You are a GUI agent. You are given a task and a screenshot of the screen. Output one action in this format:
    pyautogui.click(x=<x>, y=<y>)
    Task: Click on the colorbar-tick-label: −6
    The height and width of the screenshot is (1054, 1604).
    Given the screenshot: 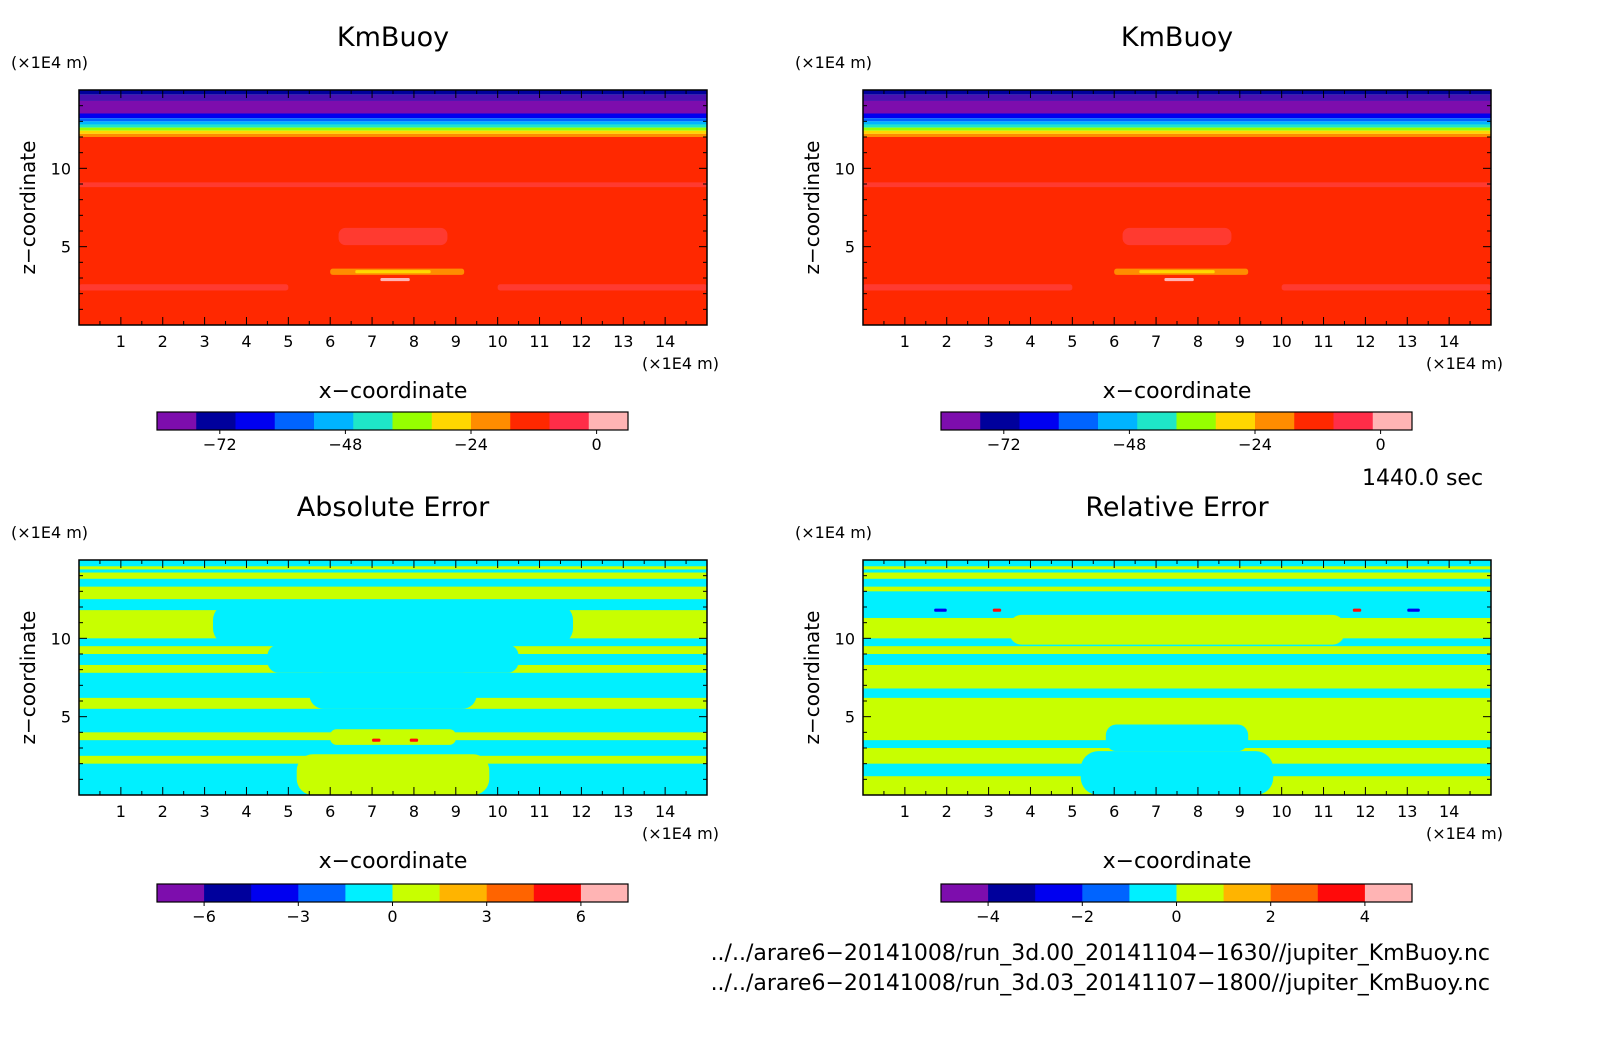 What is the action you would take?
    pyautogui.click(x=204, y=916)
    